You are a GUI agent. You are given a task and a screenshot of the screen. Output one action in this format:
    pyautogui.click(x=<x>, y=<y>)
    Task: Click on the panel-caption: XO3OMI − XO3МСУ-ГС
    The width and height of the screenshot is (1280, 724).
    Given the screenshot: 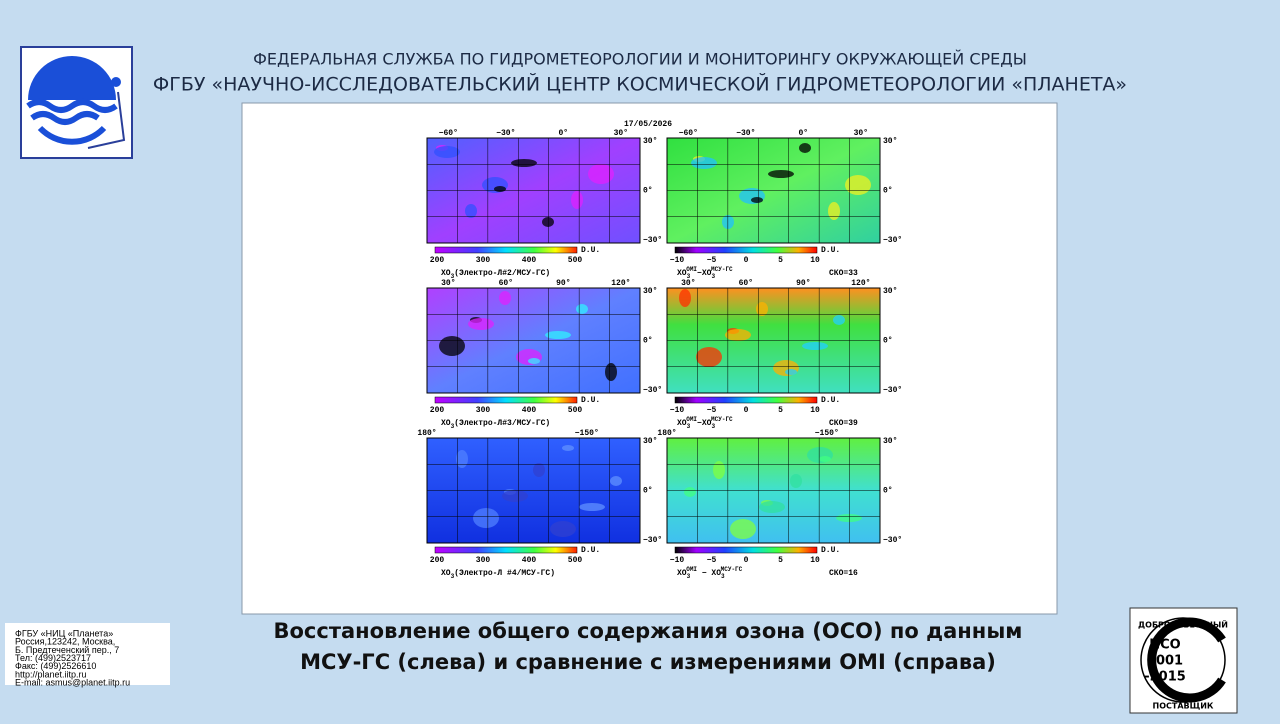 What is the action you would take?
    pyautogui.click(x=710, y=573)
    